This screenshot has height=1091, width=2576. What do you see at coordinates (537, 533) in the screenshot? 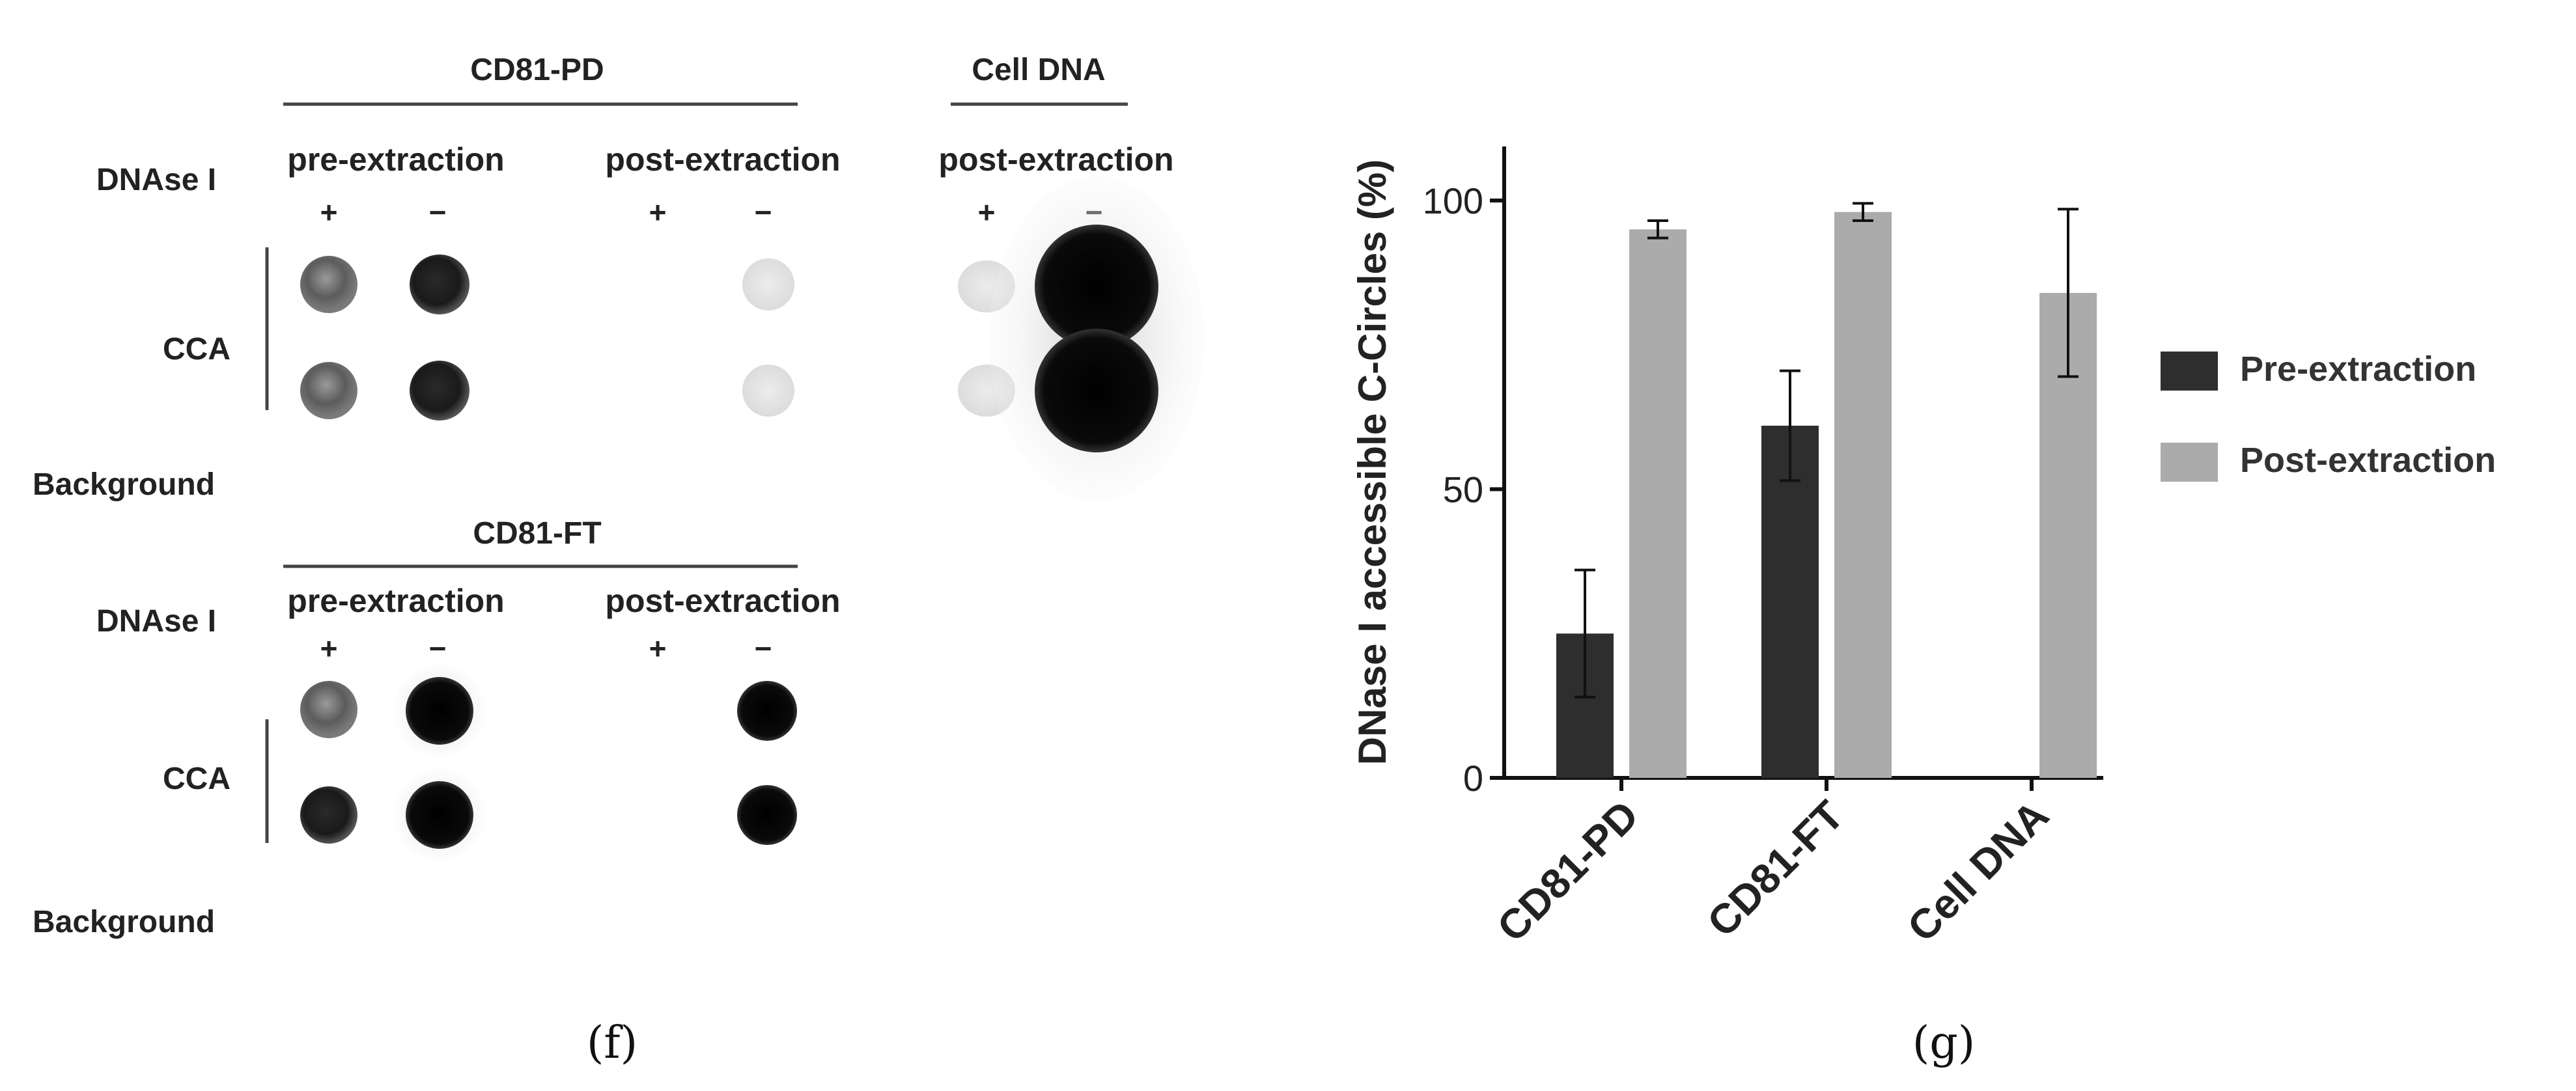
I see `blot-bottom-group-title: CD81-FT` at bounding box center [537, 533].